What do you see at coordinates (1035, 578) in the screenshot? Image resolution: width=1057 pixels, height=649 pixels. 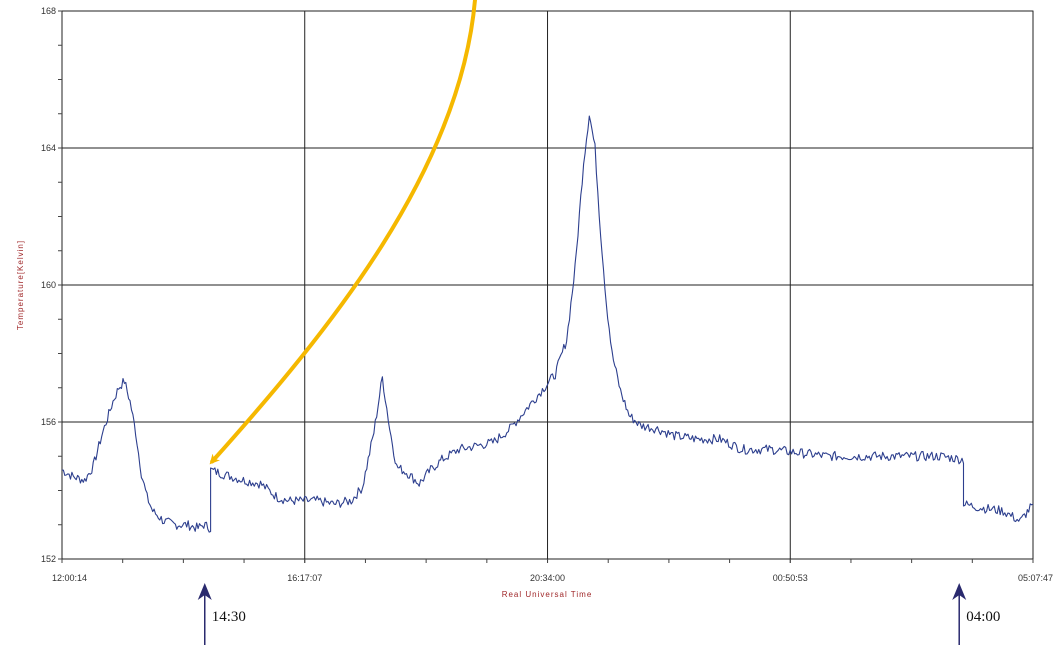 I see `x-tick-label: 05:07:47` at bounding box center [1035, 578].